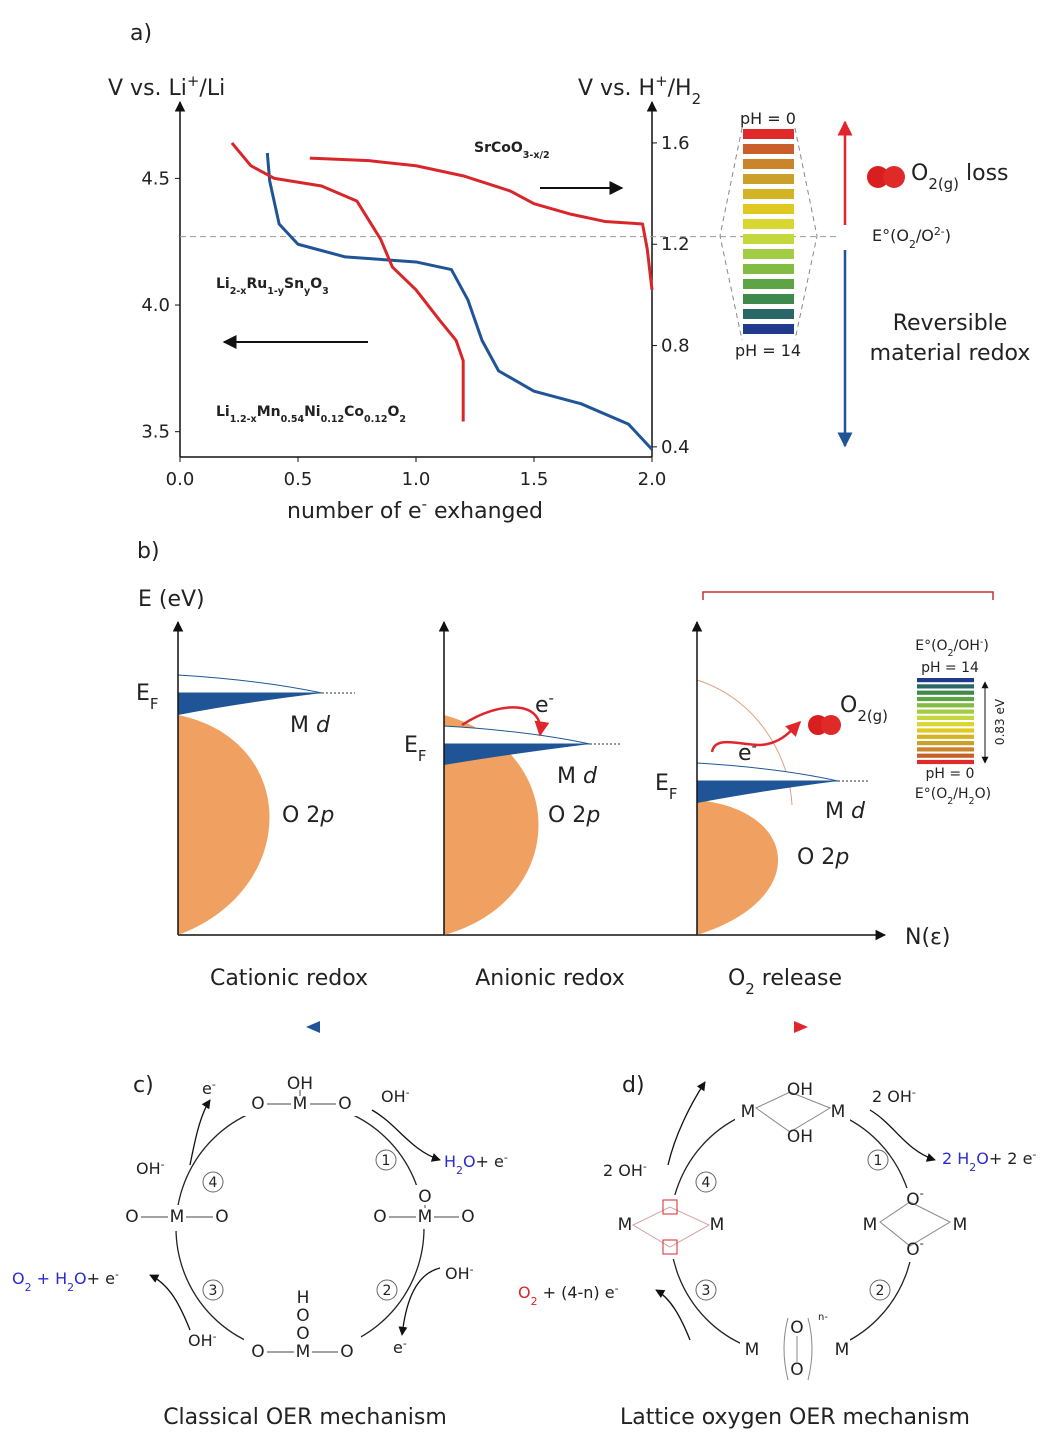  Describe the element at coordinates (224, 825) in the screenshot. I see `o2p-band` at that location.